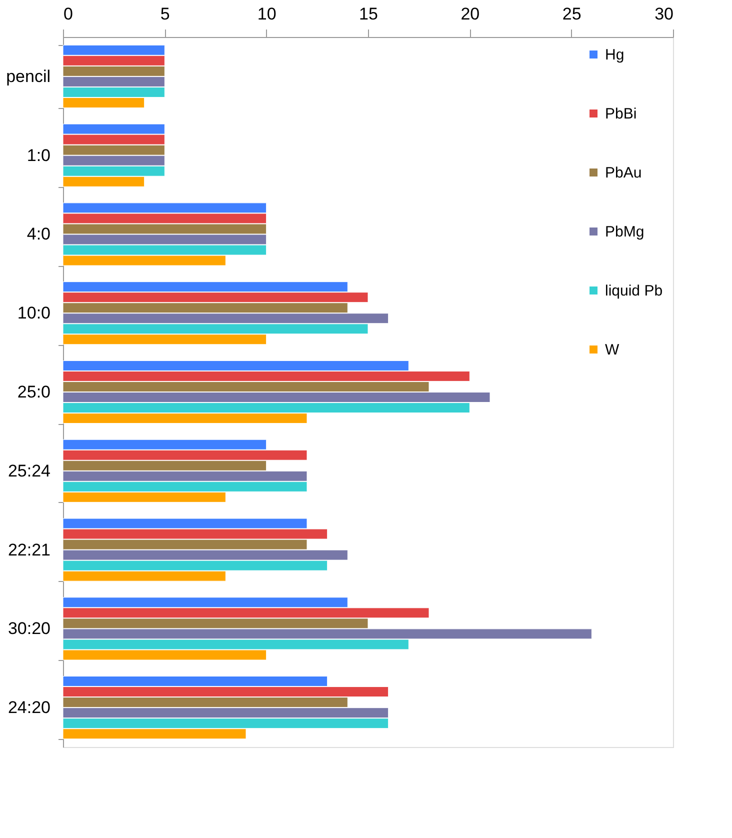 Image resolution: width=732 pixels, height=838 pixels. What do you see at coordinates (623, 173) in the screenshot?
I see `legend-label: PbAu` at bounding box center [623, 173].